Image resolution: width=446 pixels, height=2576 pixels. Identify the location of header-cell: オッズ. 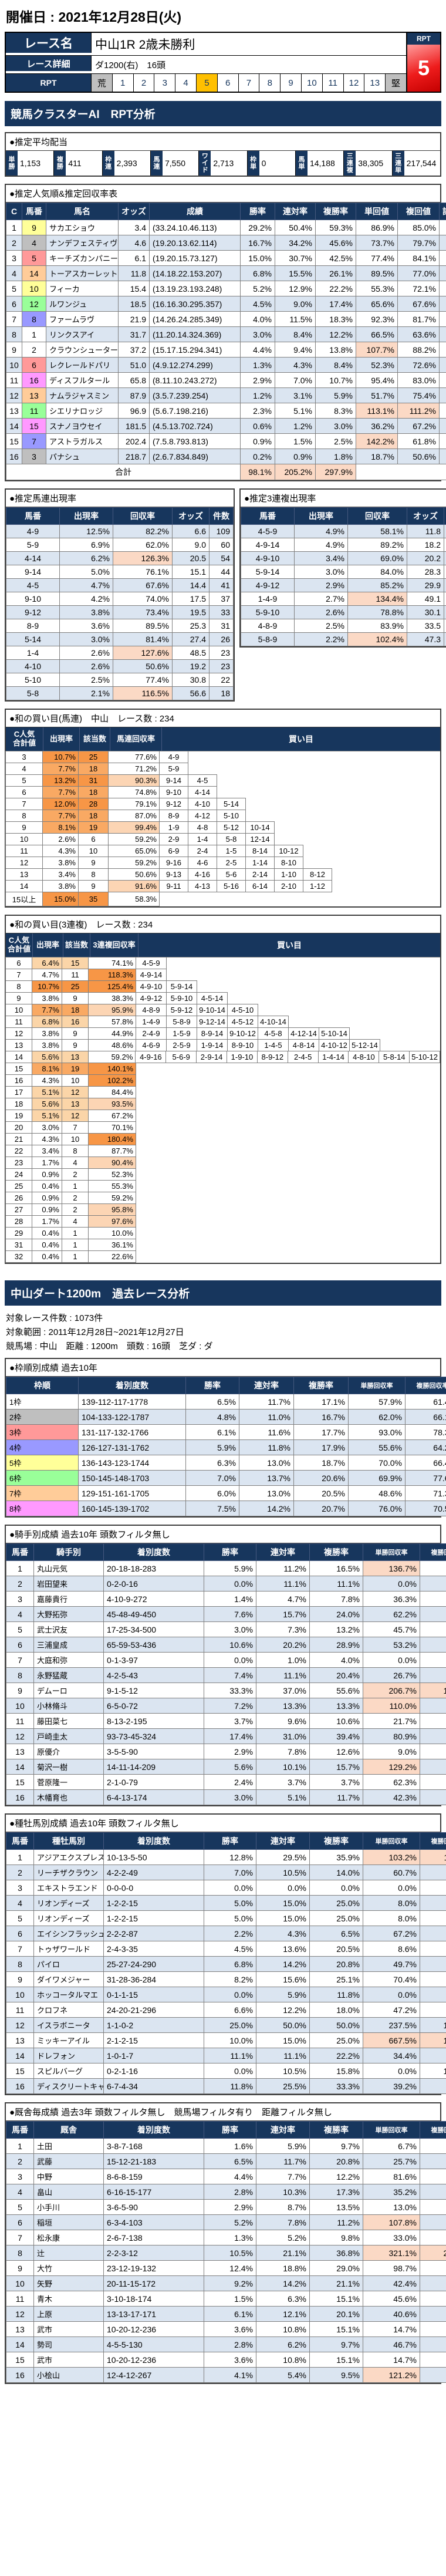
(425, 516).